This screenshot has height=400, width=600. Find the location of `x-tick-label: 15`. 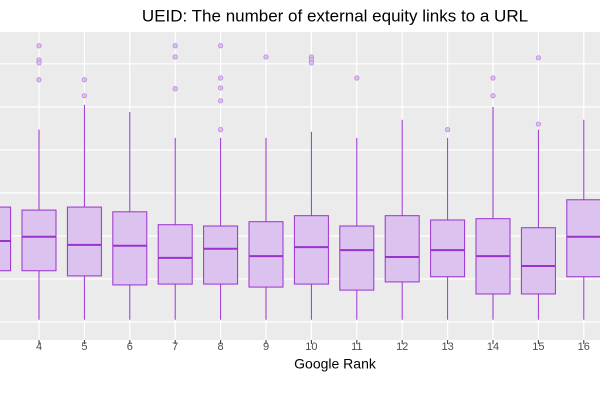

x-tick-label: 15 is located at coordinates (538, 347).